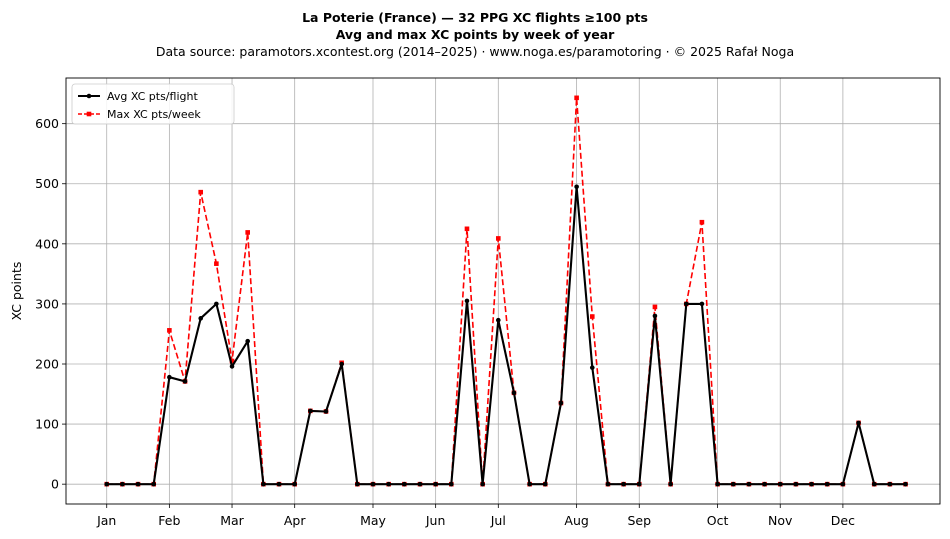  I want to click on y-tick-label: 300, so click(47, 303).